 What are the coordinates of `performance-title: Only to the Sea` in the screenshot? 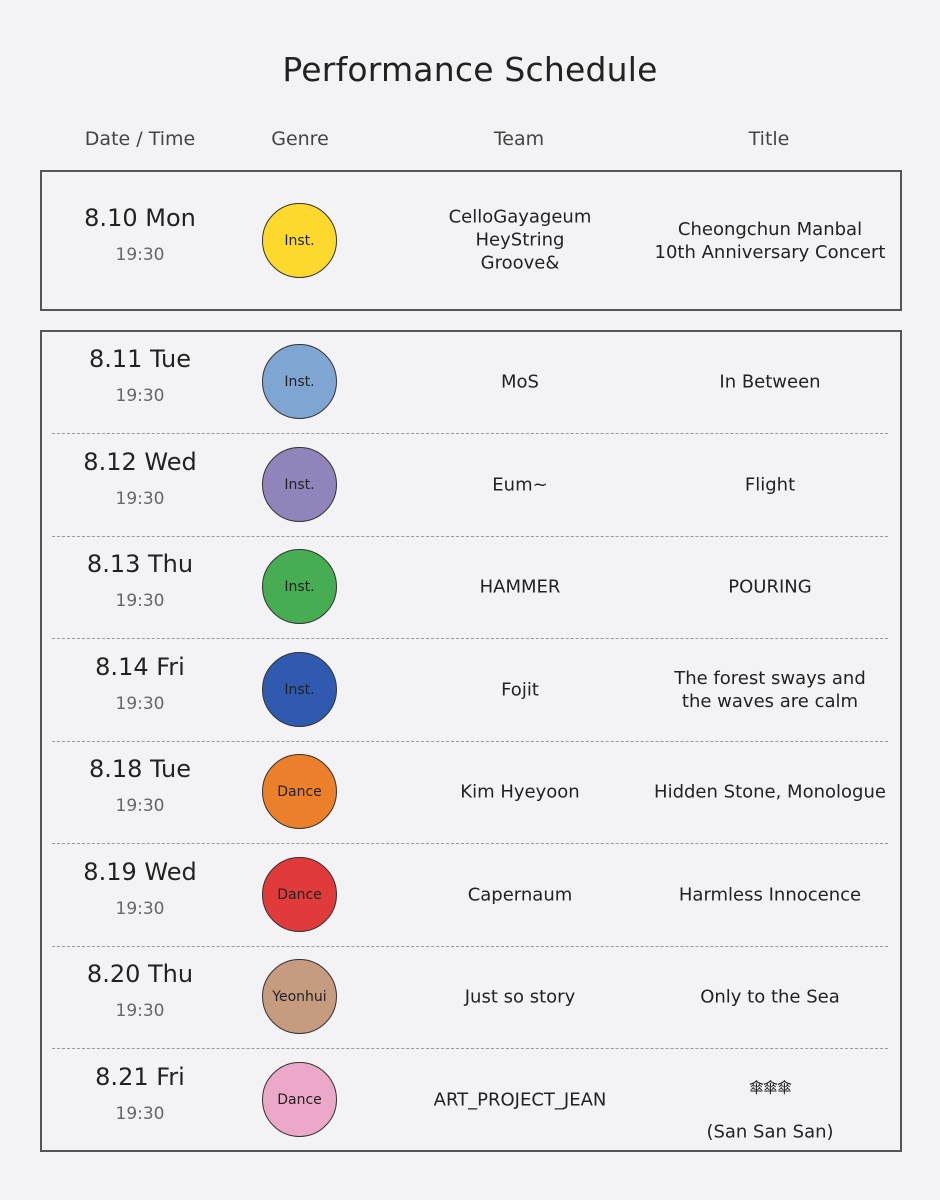 It's located at (770, 997).